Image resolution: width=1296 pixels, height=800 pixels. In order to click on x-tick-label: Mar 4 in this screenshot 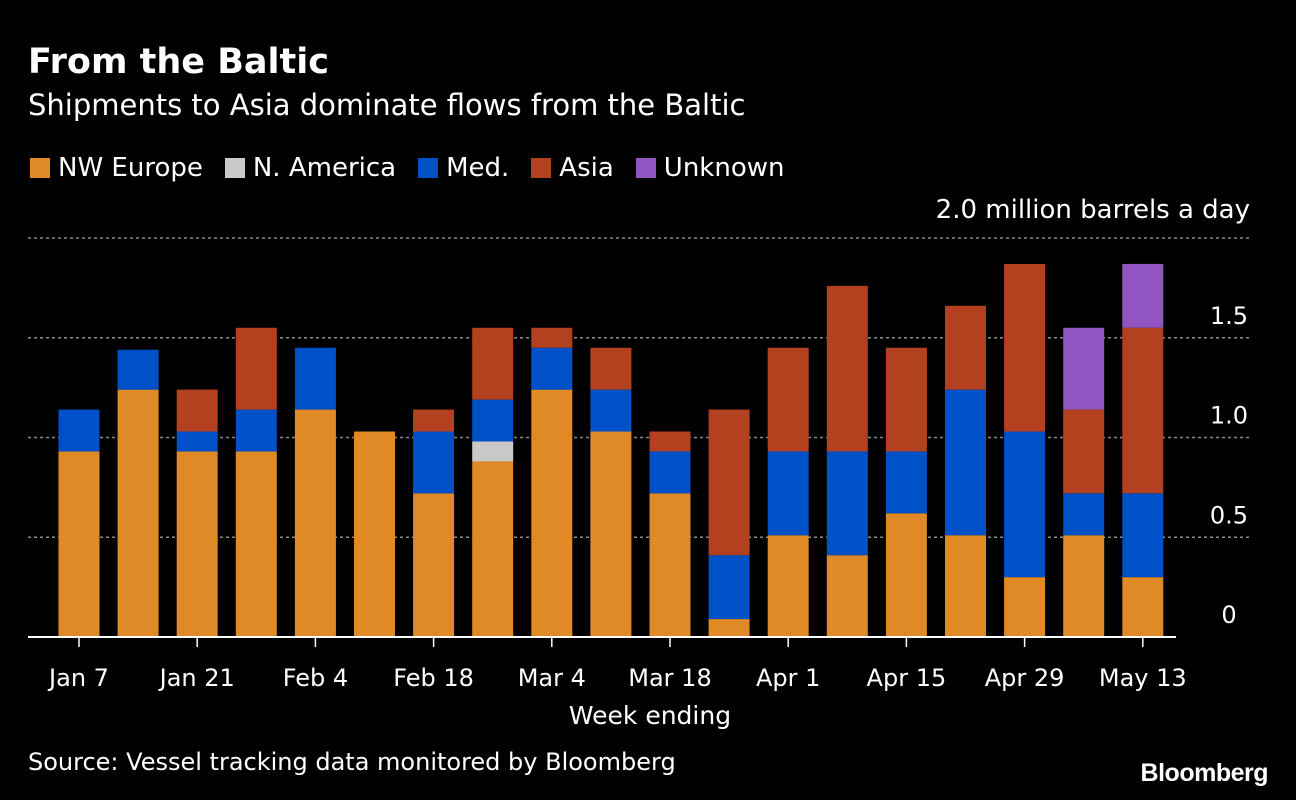, I will do `click(552, 678)`.